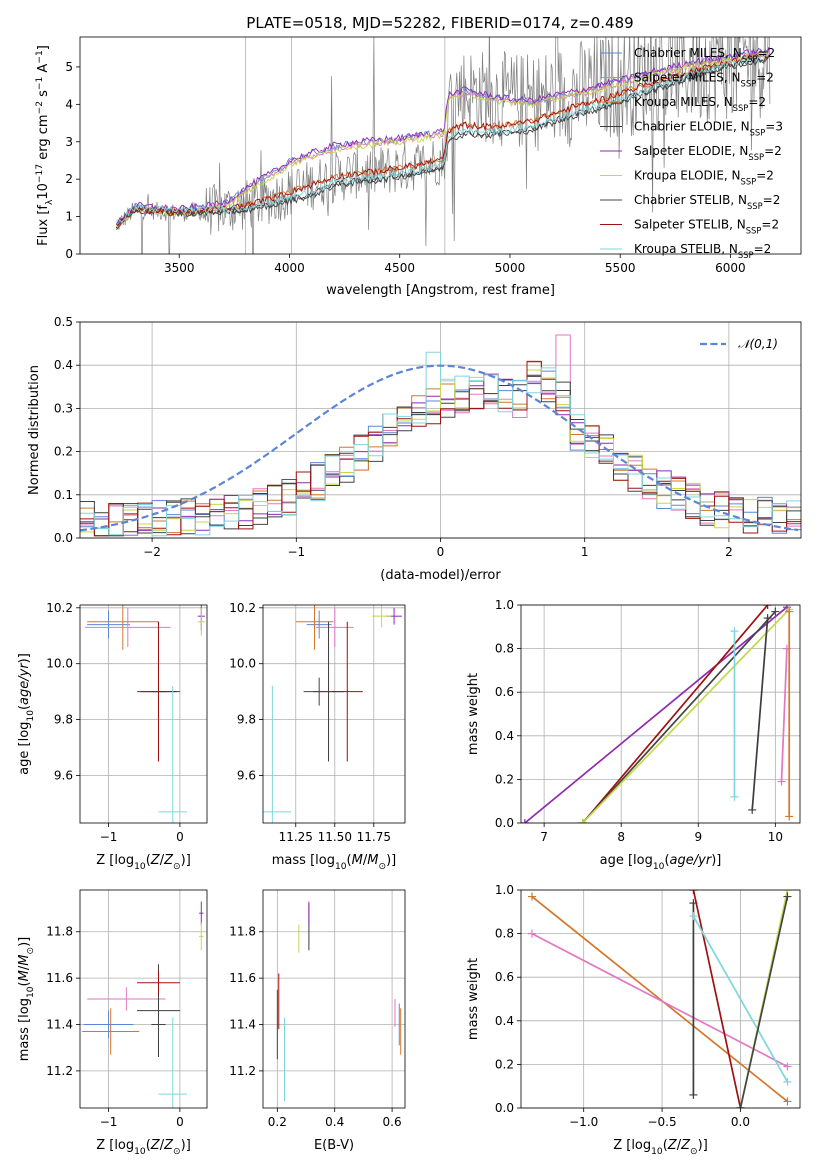  Describe the element at coordinates (374, 837) in the screenshot. I see `x-tick-label: 11.75` at that location.